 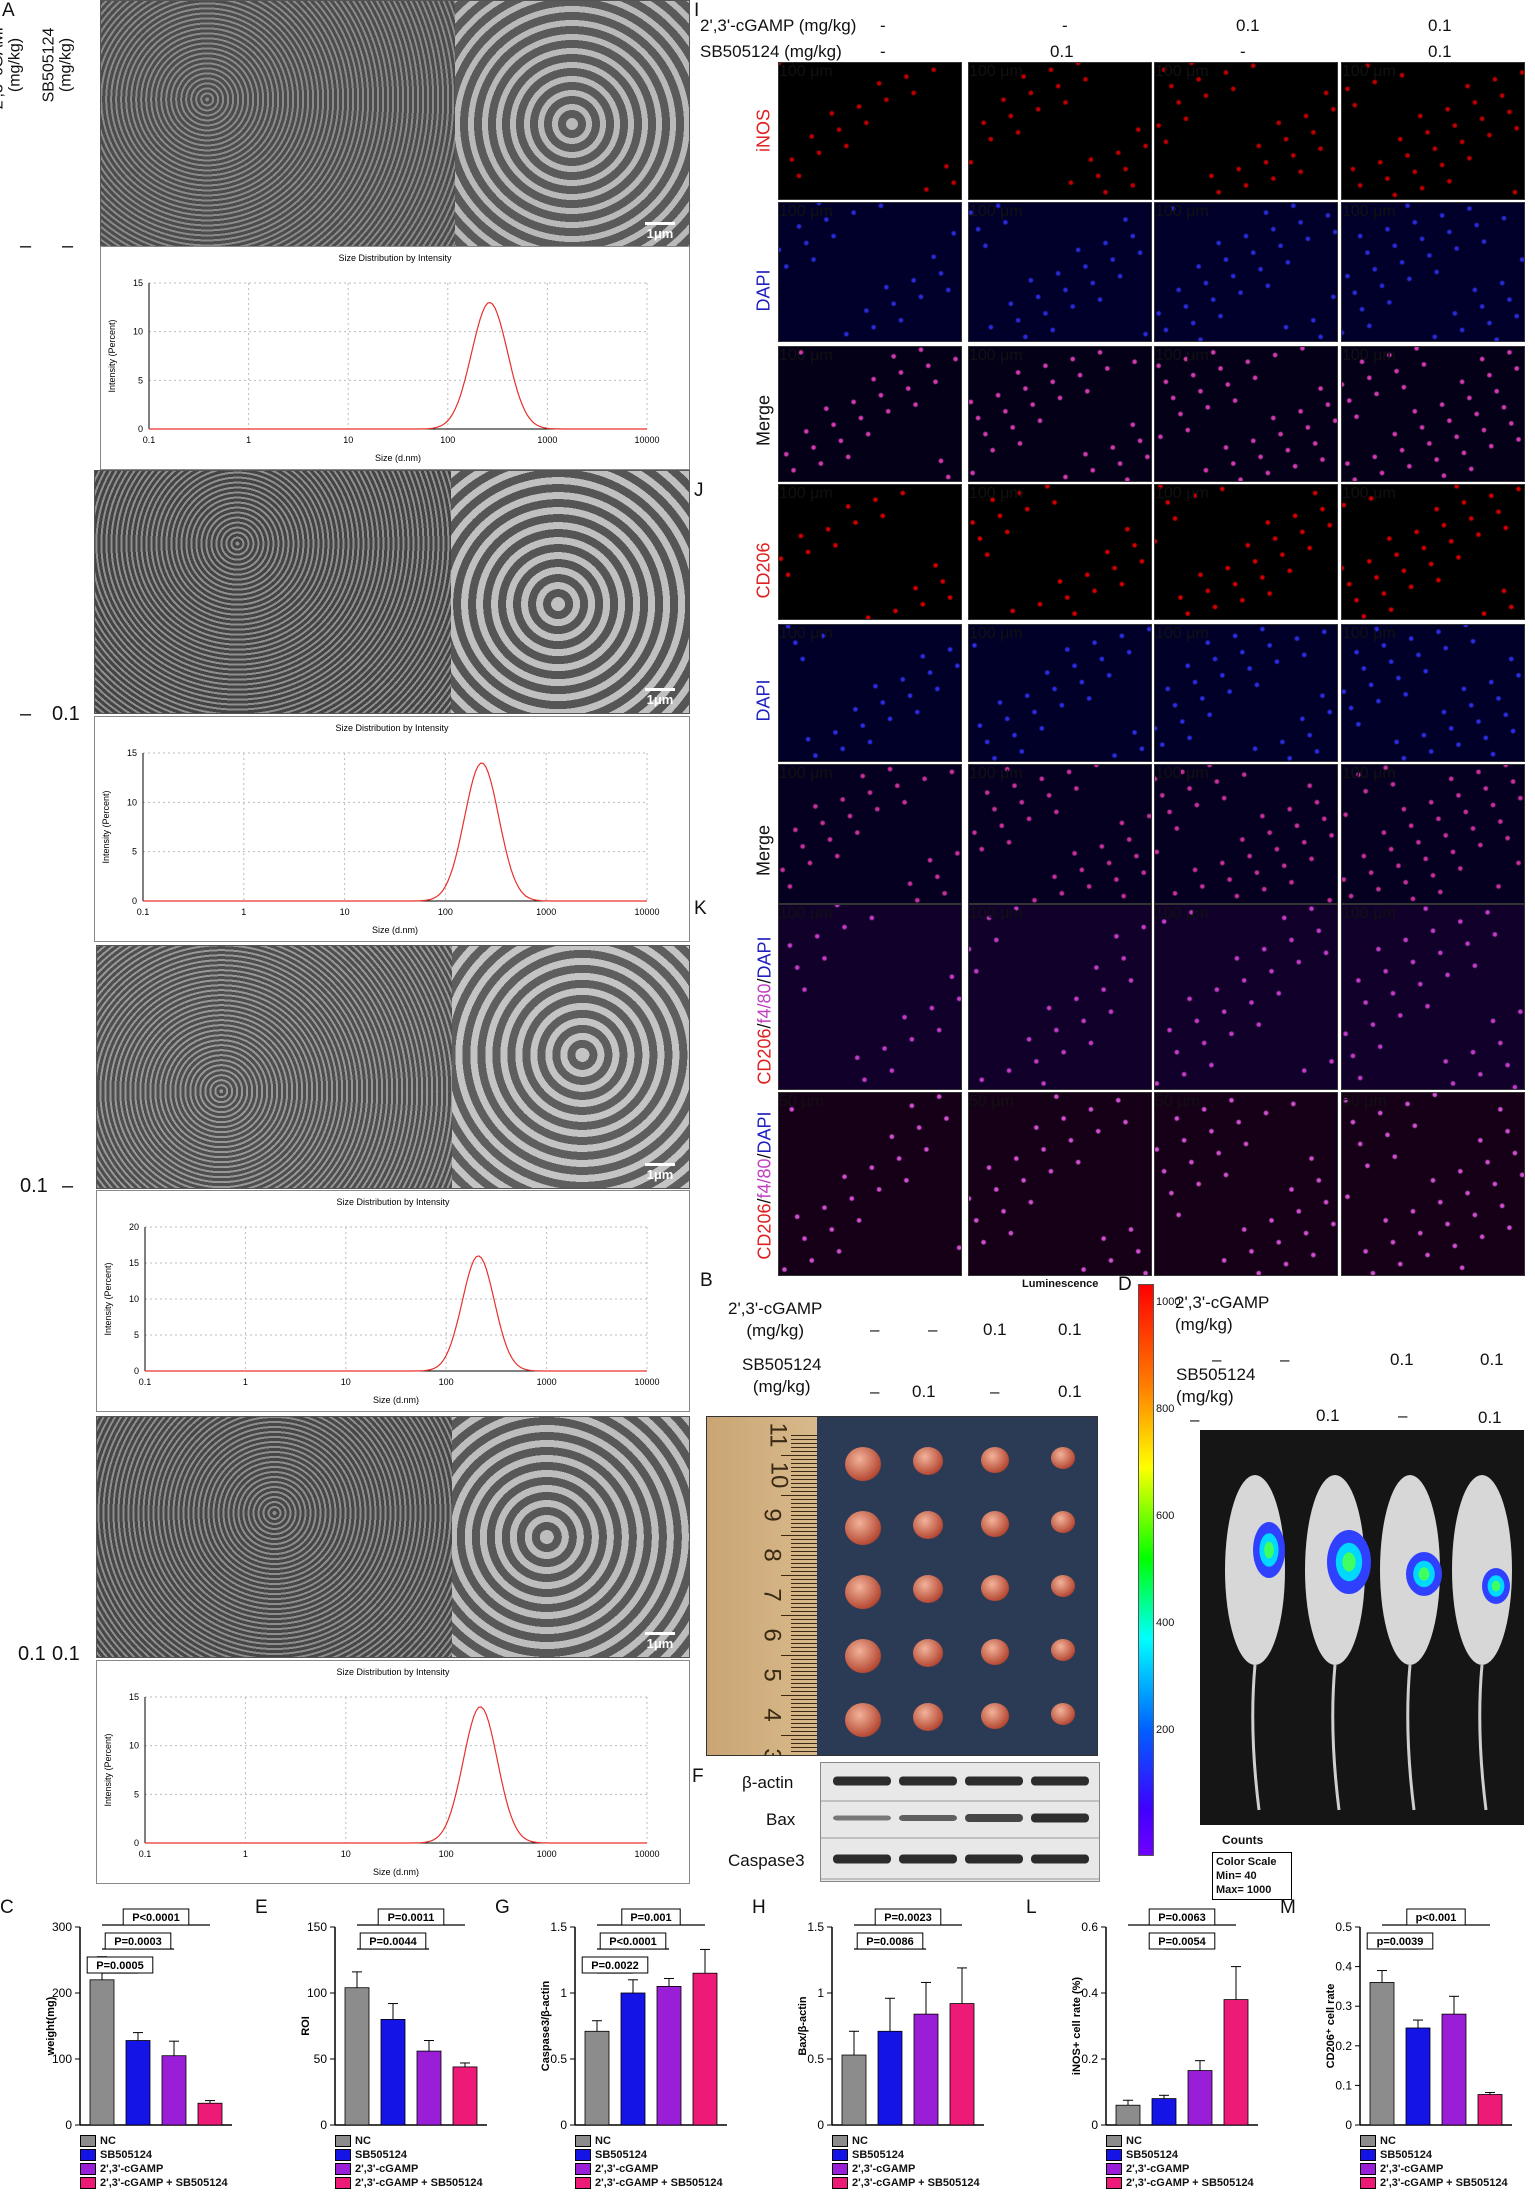 What do you see at coordinates (766, 1860) in the screenshot?
I see `f-band-label-casp3: Caspase3` at bounding box center [766, 1860].